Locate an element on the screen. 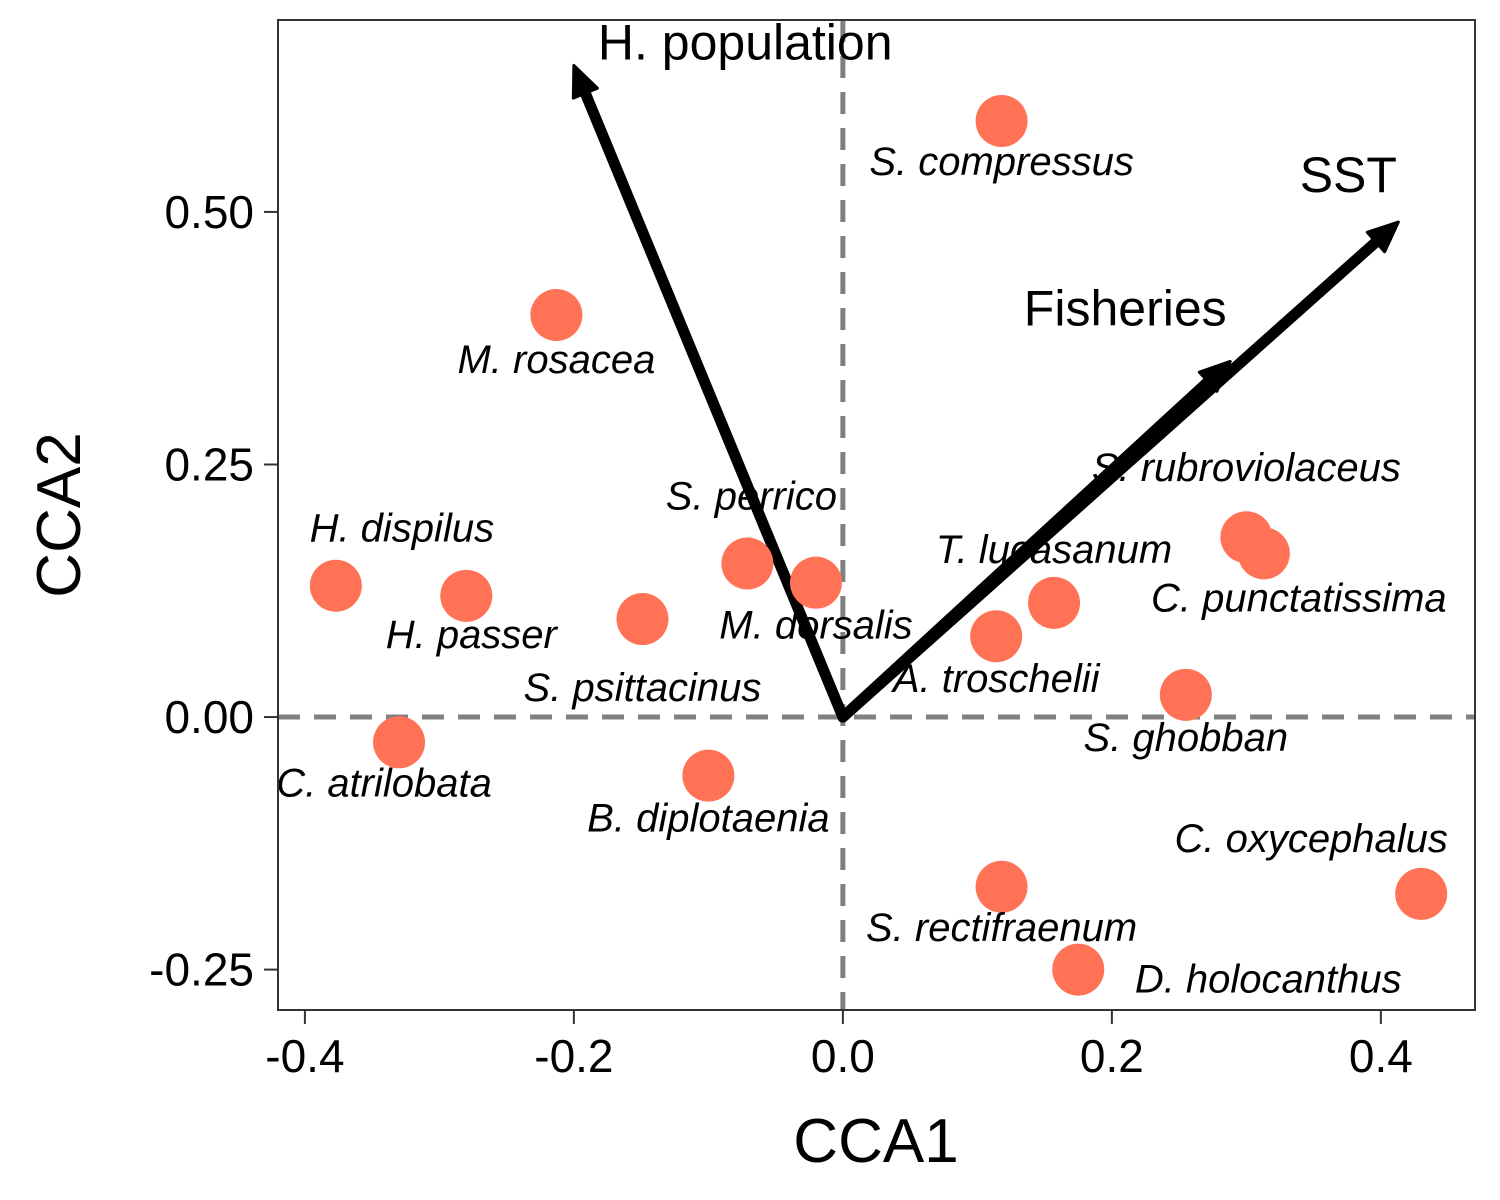 This screenshot has width=1500, height=1200. x-axis-title: CCA1 is located at coordinates (875, 1141).